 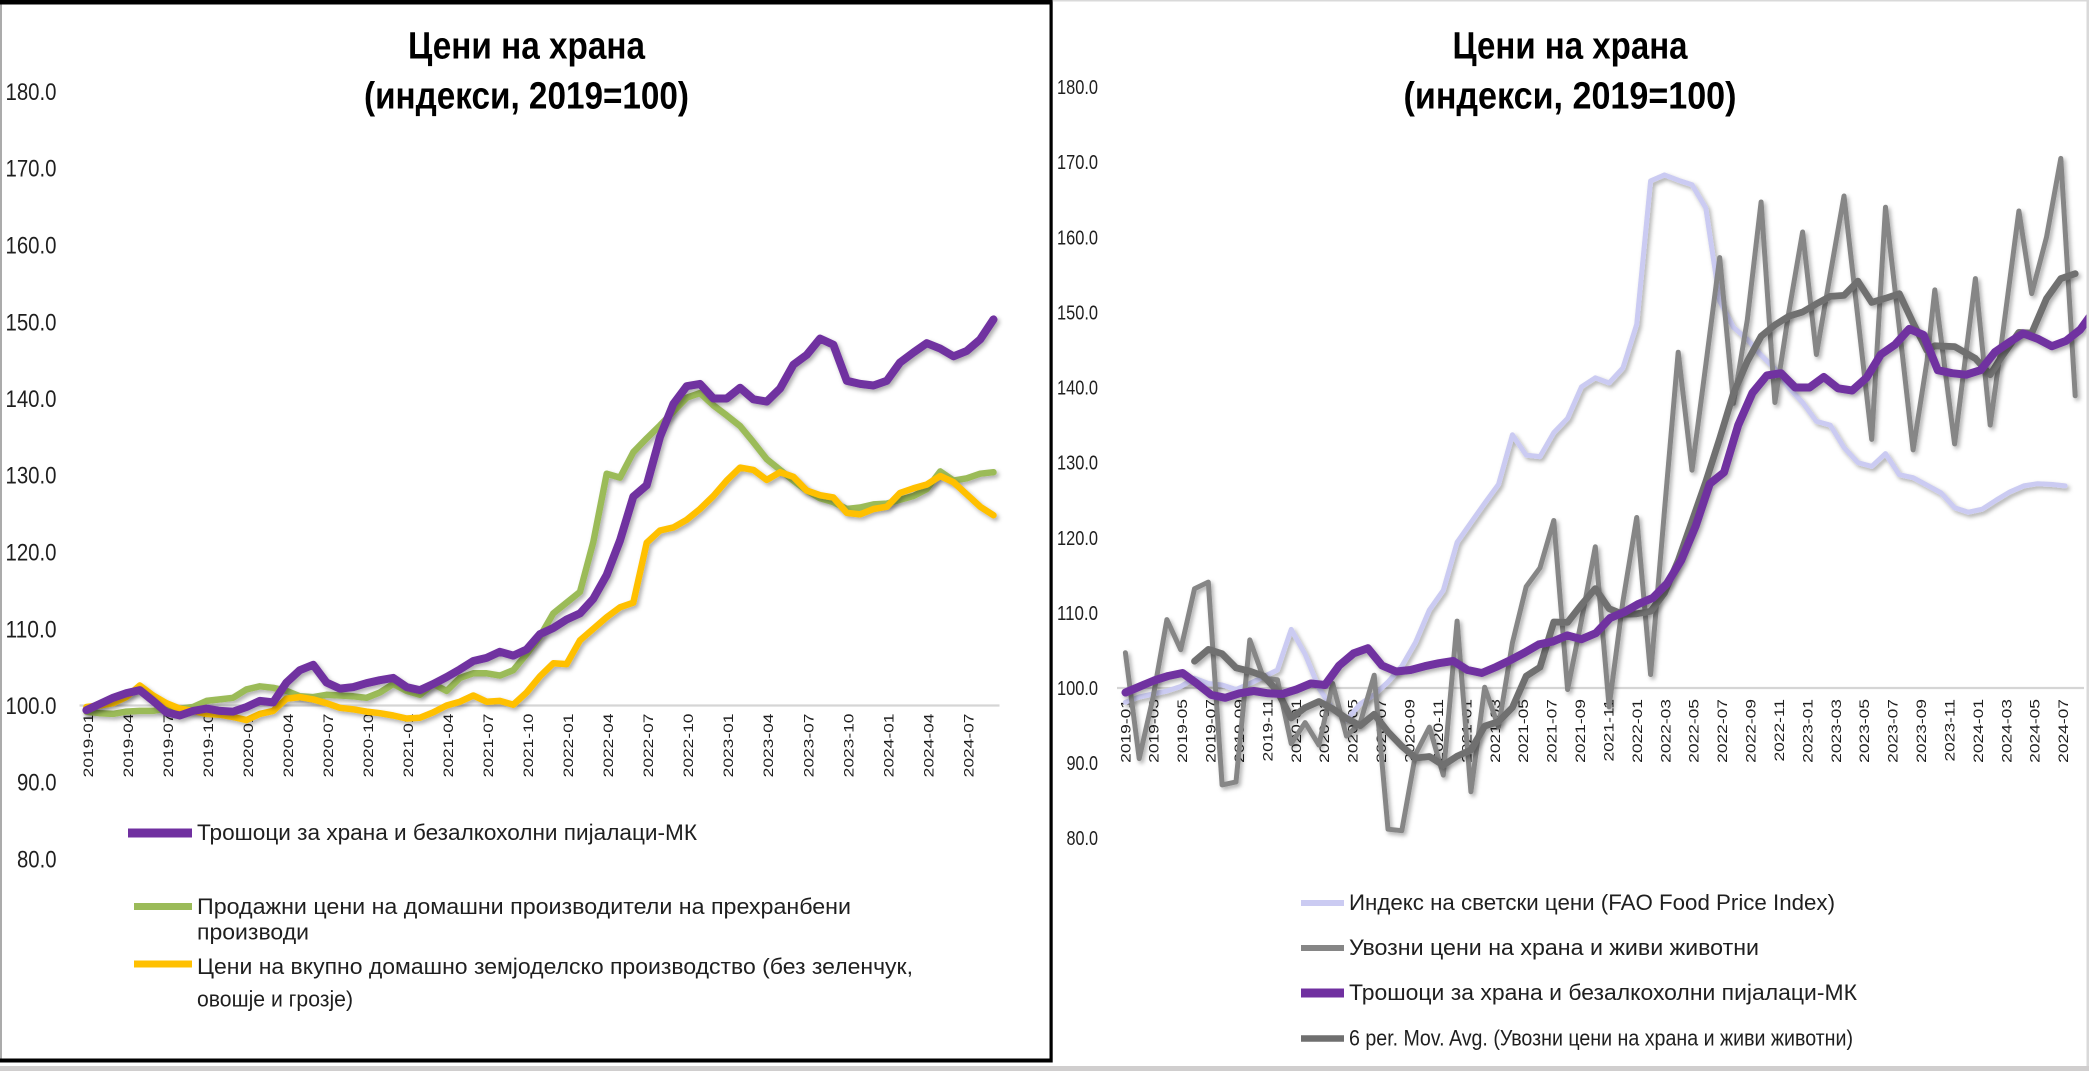 What do you see at coordinates (769, 745) in the screenshot?
I see `svg-text: 2023-04` at bounding box center [769, 745].